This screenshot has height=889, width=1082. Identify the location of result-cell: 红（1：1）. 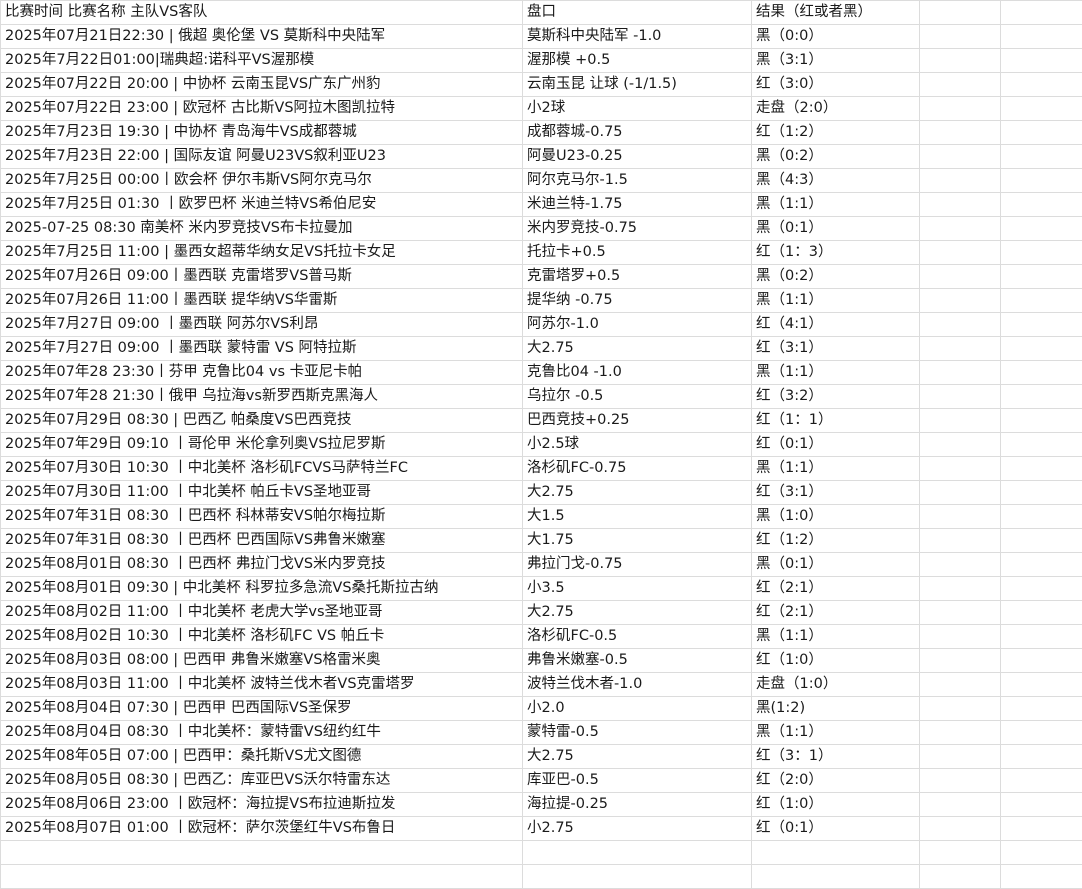
(835, 420).